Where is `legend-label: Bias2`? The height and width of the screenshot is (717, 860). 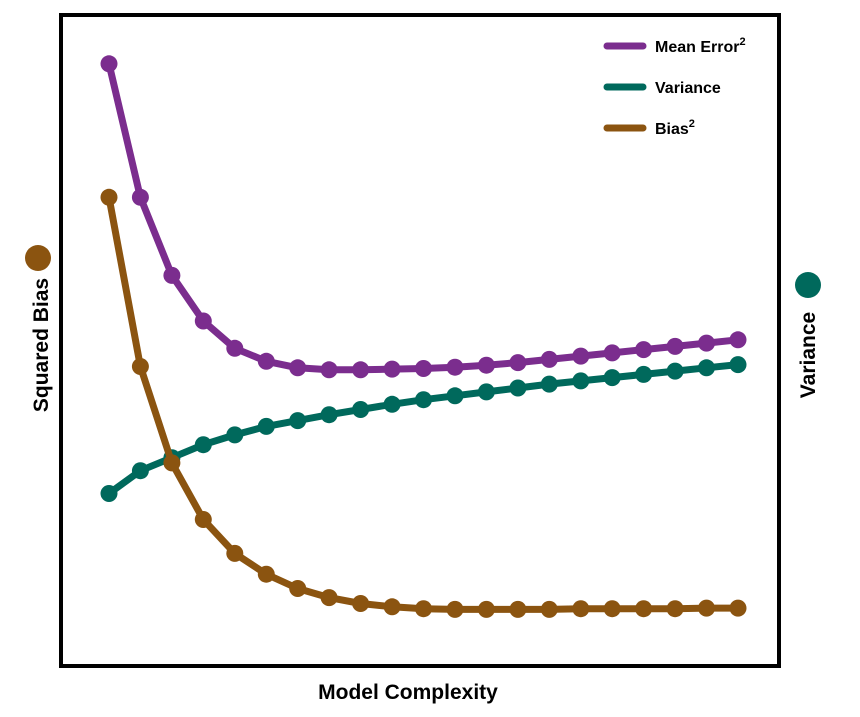 legend-label: Bias2 is located at coordinates (675, 128).